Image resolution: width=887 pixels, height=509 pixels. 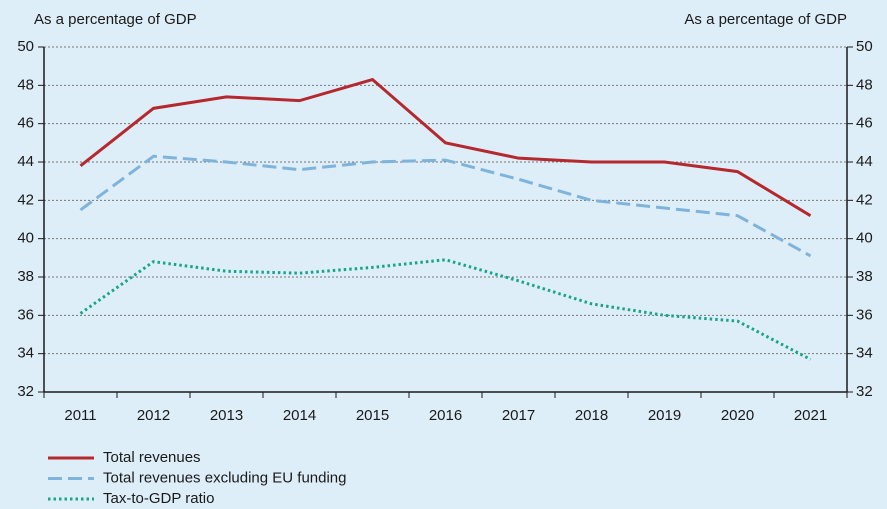 What do you see at coordinates (25, 353) in the screenshot?
I see `y-tick-label: 34` at bounding box center [25, 353].